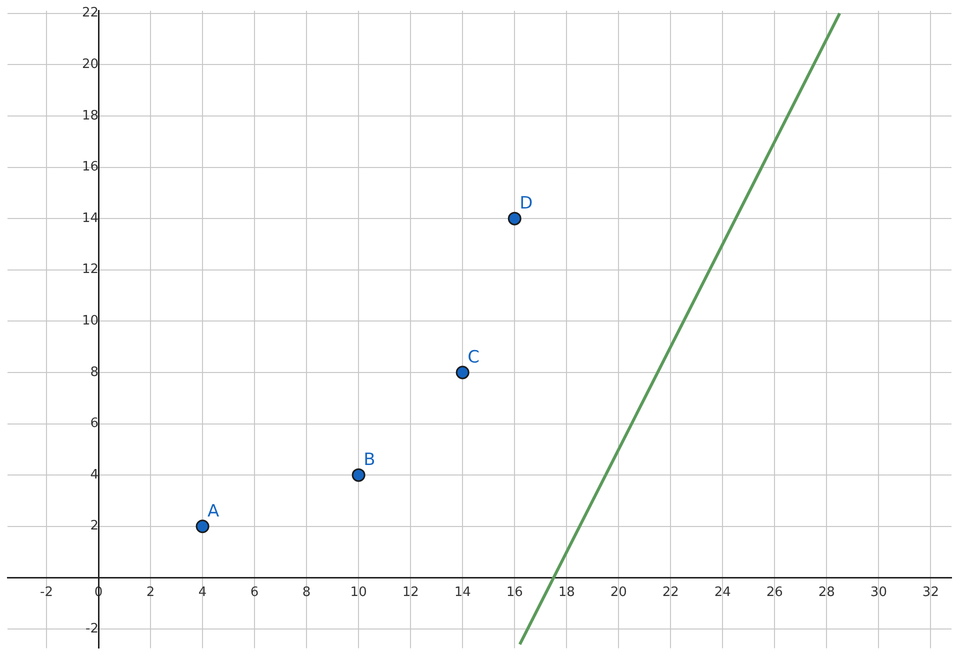  Describe the element at coordinates (358, 592) in the screenshot. I see `x-tick-label: 10` at that location.